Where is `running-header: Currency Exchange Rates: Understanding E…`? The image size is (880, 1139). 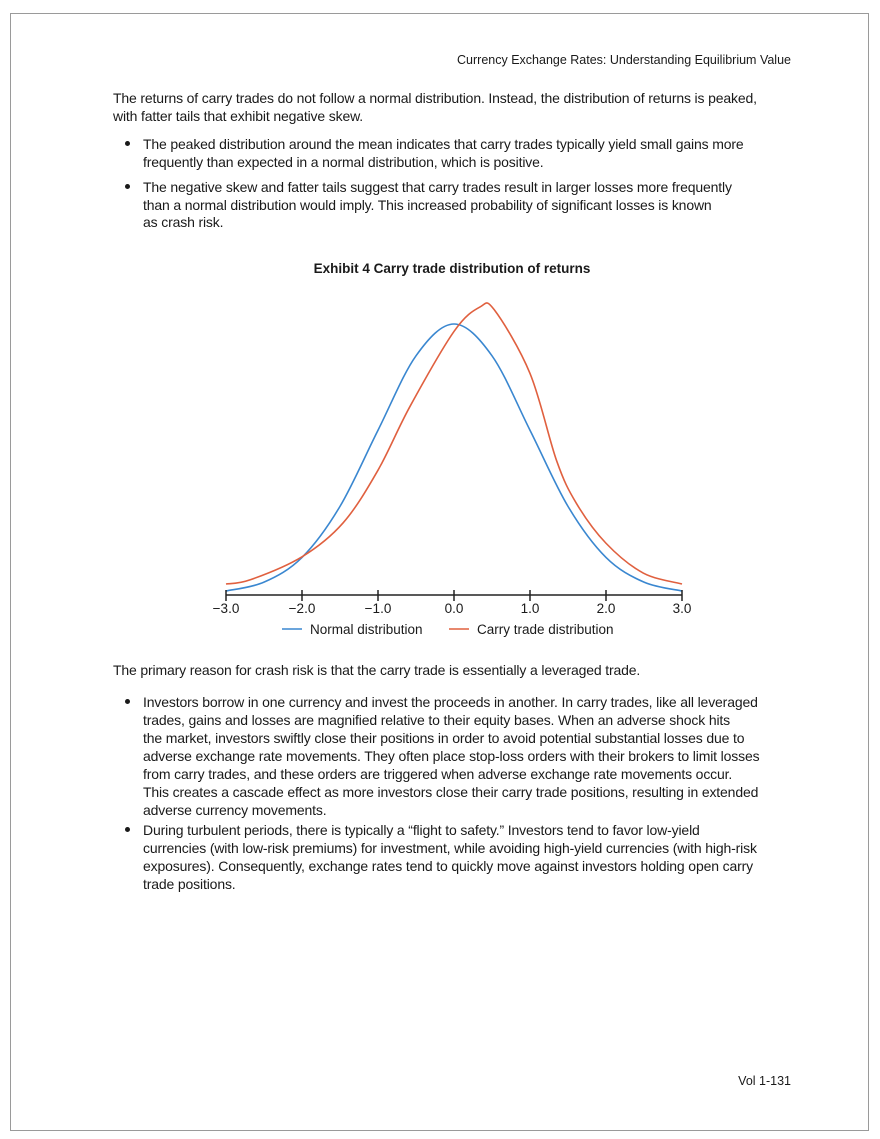
running-header: Currency Exchange Rates: Understanding E… is located at coordinates (624, 60).